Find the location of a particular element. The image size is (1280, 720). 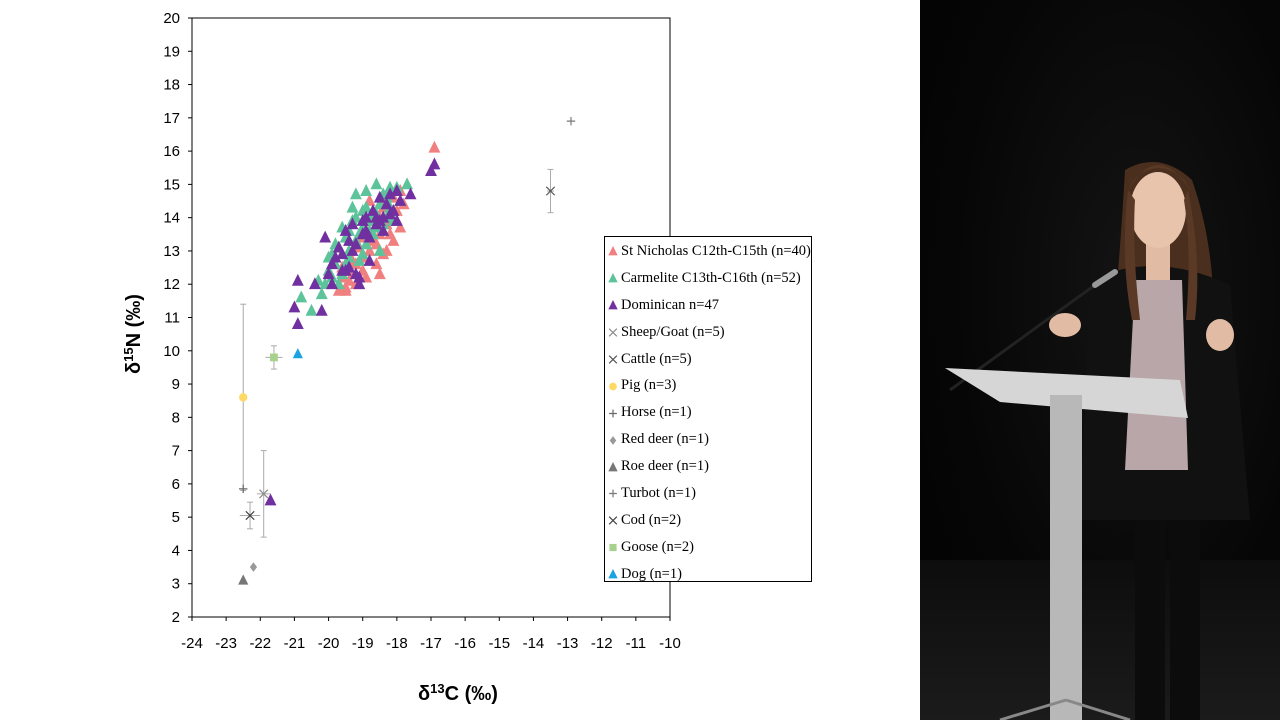

stage-floor is located at coordinates (1100, 640).